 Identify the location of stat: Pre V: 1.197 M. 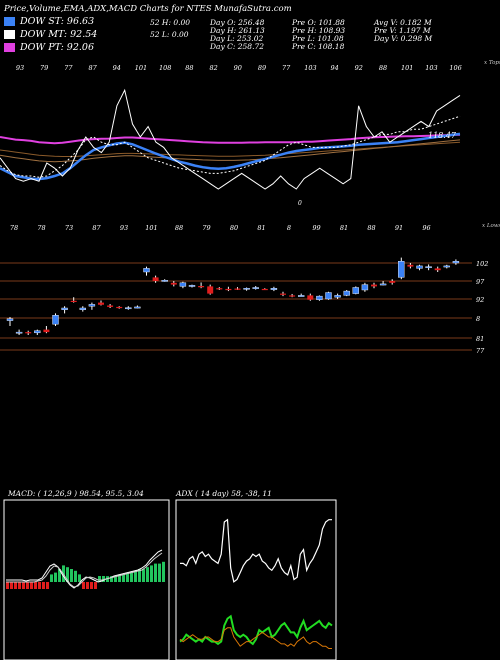
(402, 30).